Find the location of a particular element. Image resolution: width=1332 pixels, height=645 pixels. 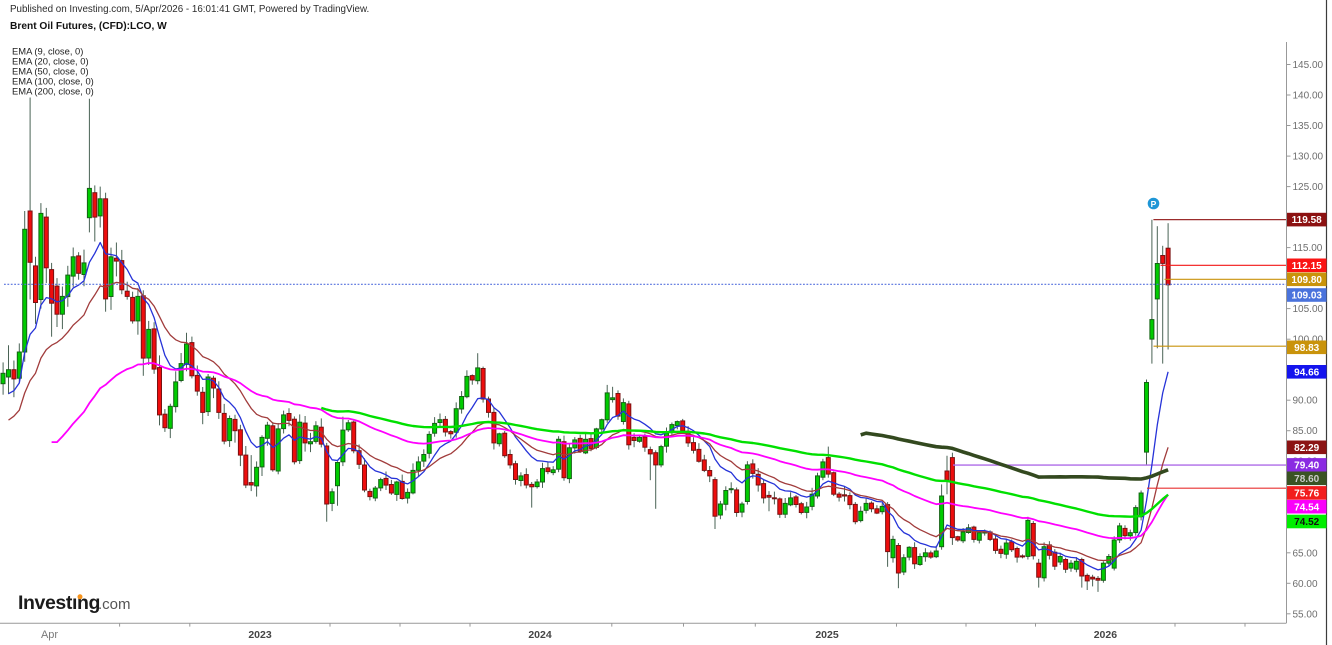

svg-text: 78.60 is located at coordinates (1306, 479).